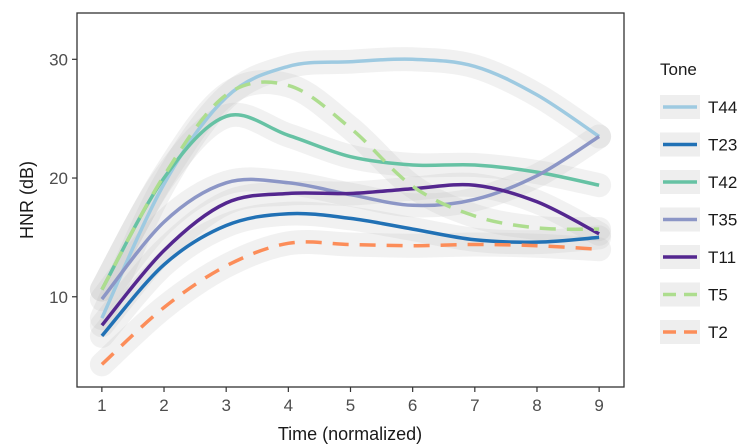  I want to click on legend-item-t5: T5, so click(694, 294).